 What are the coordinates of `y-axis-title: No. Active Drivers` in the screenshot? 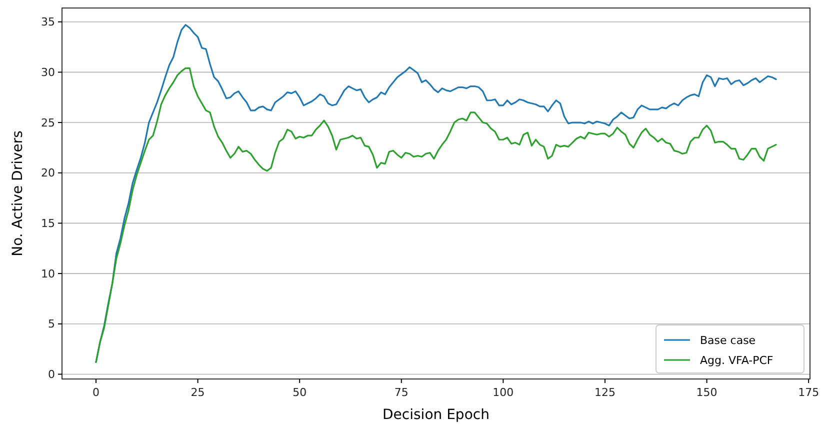 It's located at (18, 193).